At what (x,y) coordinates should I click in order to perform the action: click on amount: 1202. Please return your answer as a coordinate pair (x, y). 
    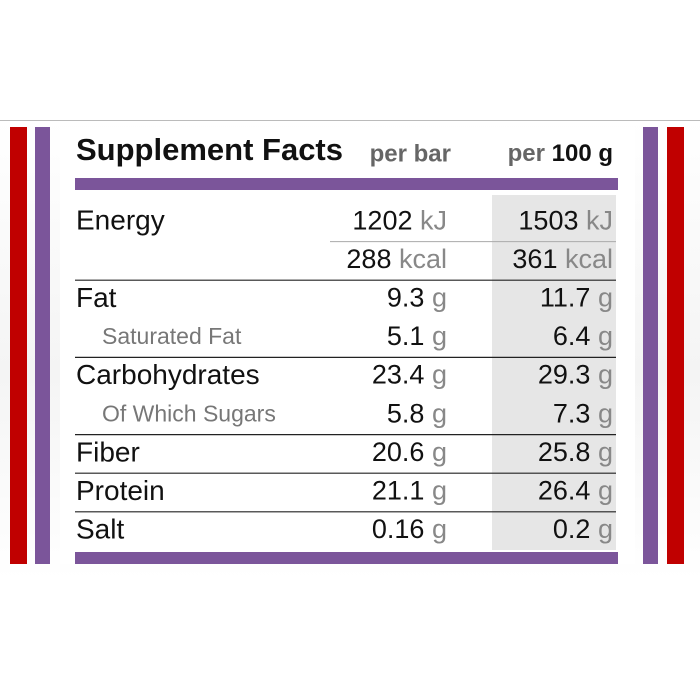
    Looking at the image, I should click on (382, 220).